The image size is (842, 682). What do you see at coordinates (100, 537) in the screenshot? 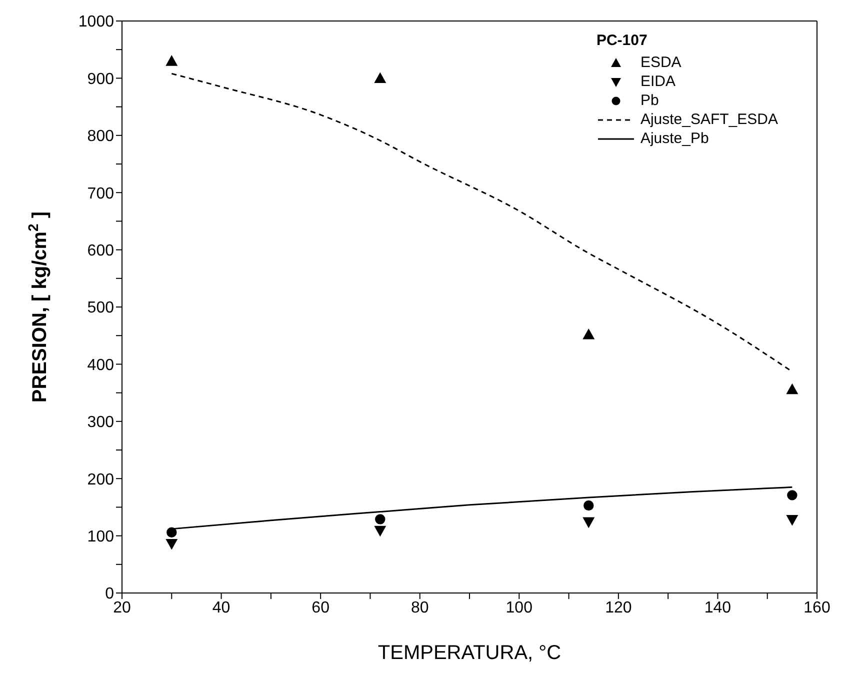
I see `y-tick-label: 100` at bounding box center [100, 537].